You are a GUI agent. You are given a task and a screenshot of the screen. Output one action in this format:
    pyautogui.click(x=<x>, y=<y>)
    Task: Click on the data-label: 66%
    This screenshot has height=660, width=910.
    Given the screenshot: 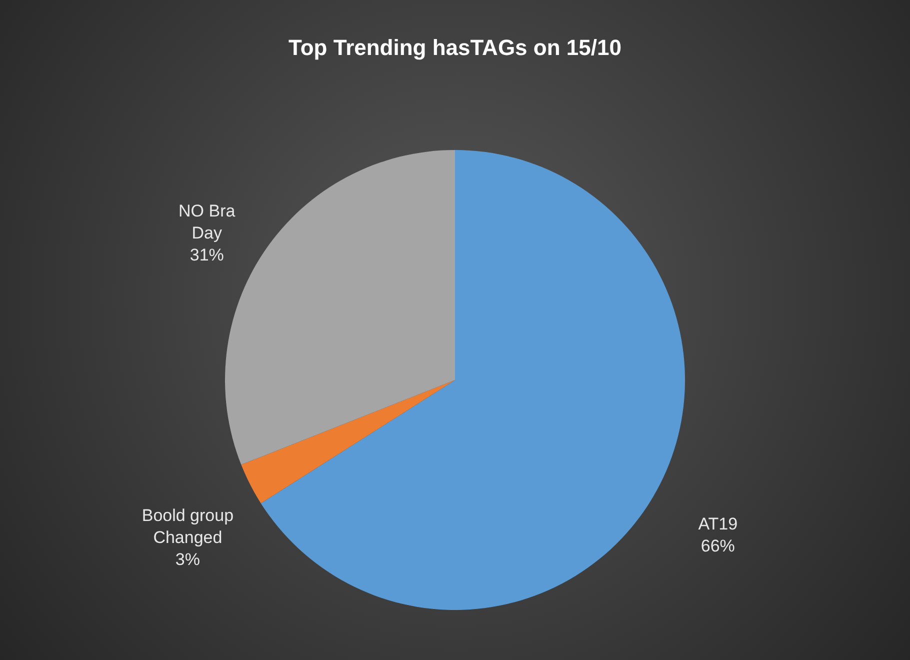 What is the action you would take?
    pyautogui.click(x=717, y=546)
    